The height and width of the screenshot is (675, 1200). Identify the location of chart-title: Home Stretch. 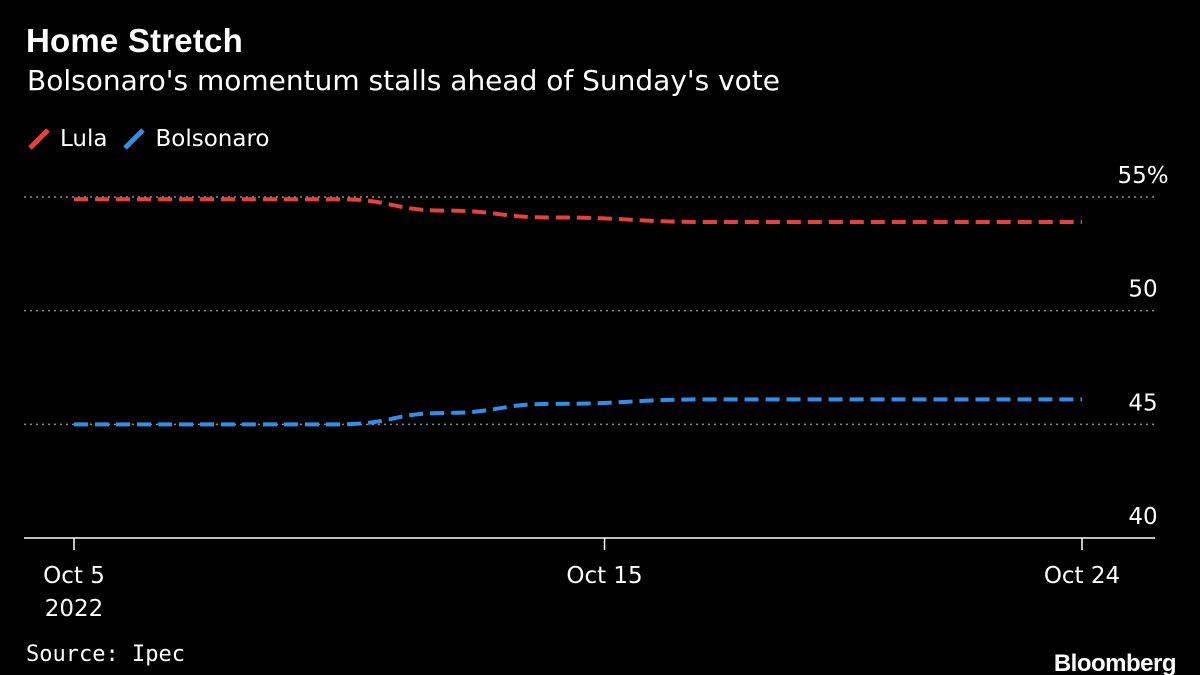
(134, 40).